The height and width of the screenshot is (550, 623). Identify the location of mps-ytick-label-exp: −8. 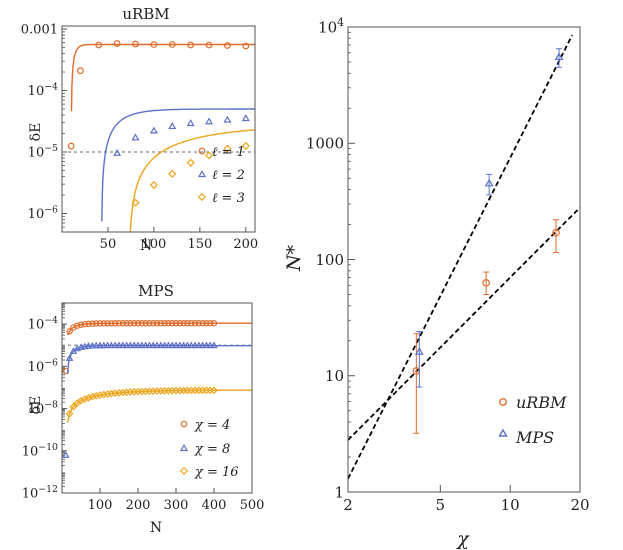
(51, 405).